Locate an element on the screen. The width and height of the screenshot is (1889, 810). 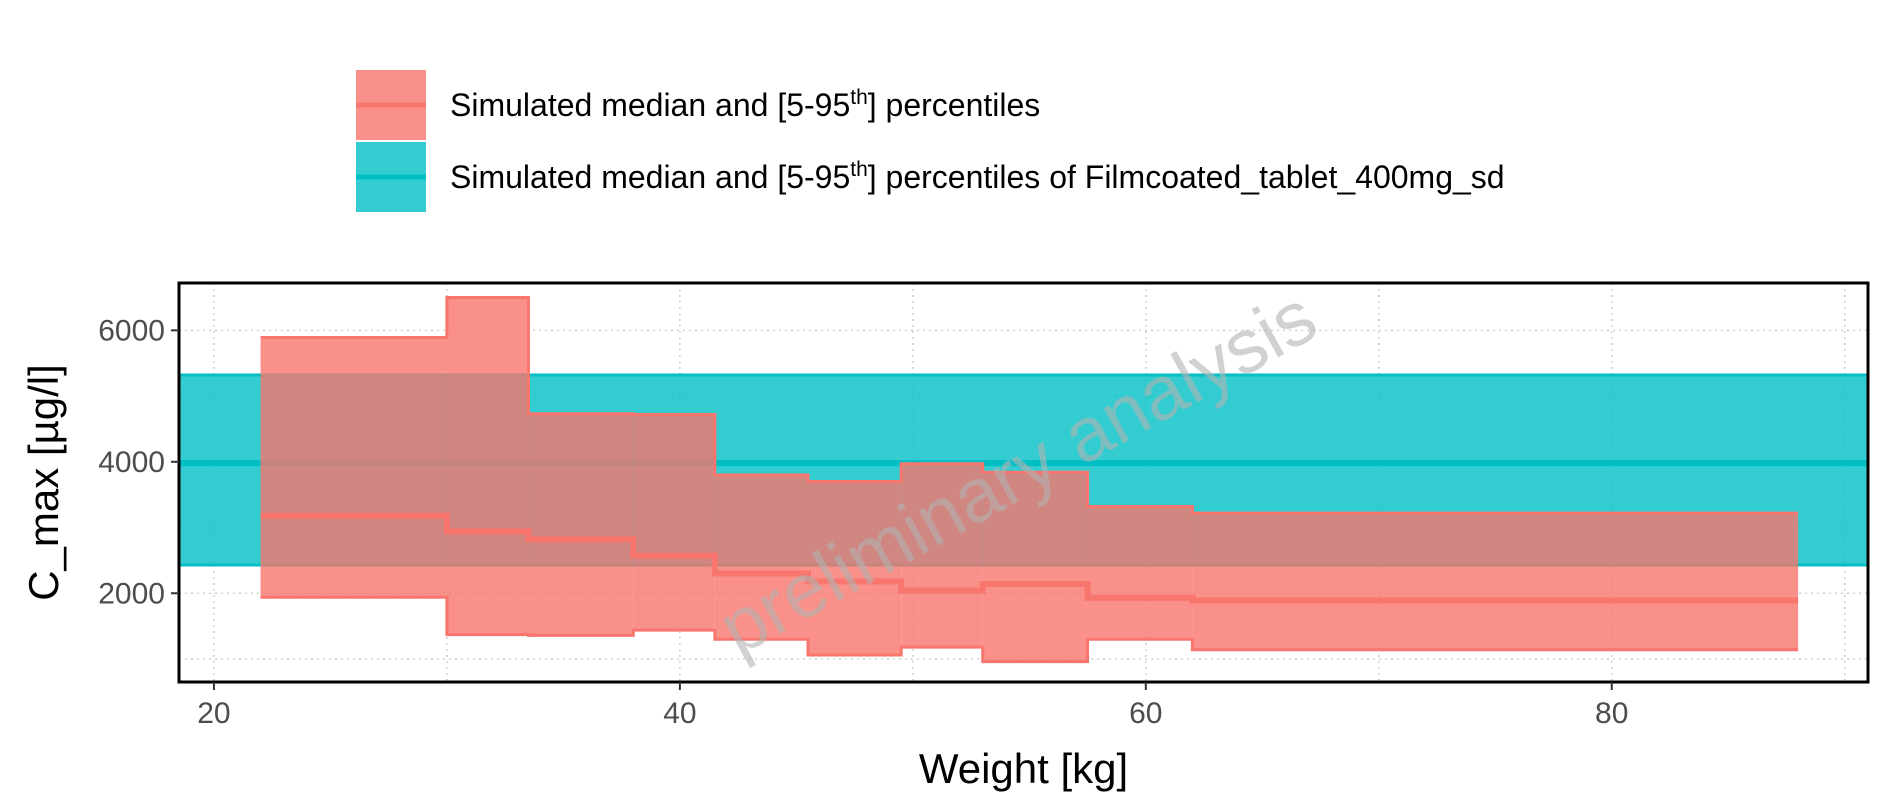
y-axis-title: C_max [µg/l] is located at coordinates (43, 482).